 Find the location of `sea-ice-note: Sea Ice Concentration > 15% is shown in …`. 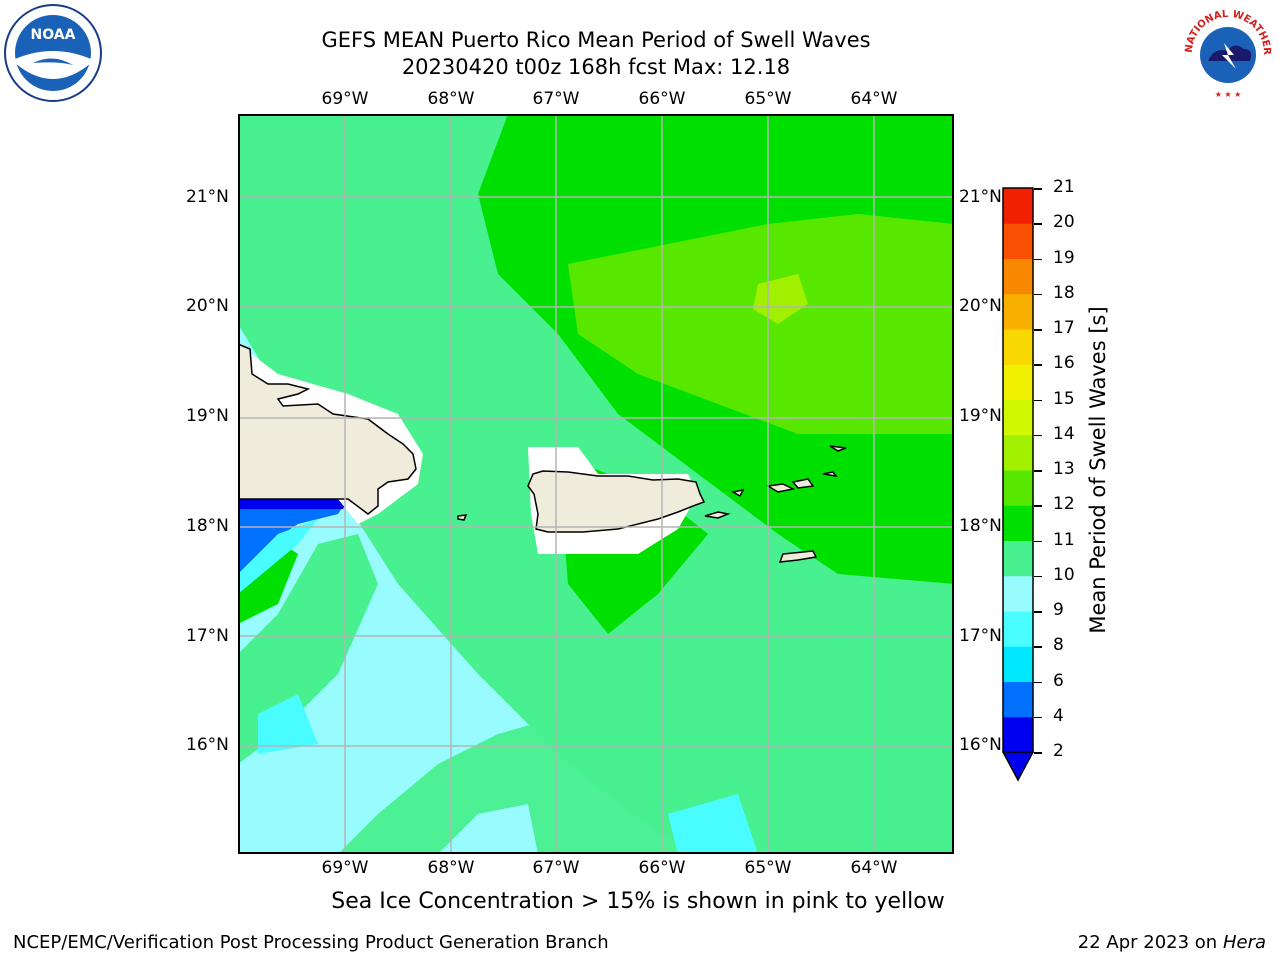

sea-ice-note: Sea Ice Concentration > 15% is shown in … is located at coordinates (638, 901).